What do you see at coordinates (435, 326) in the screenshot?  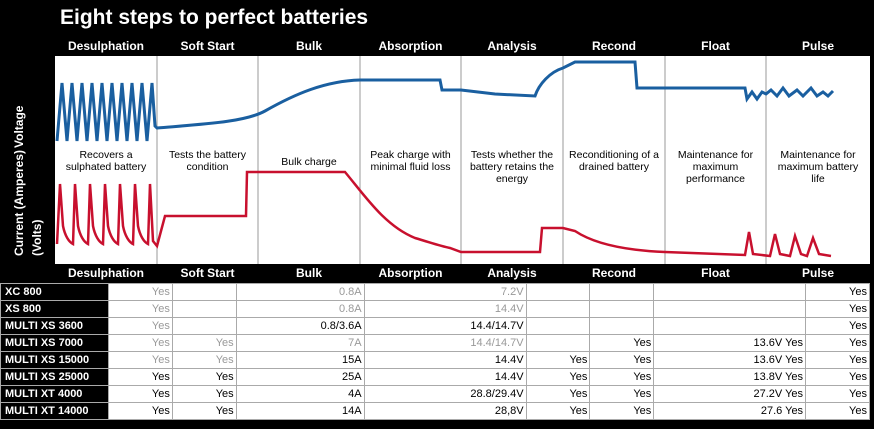 I see `table-row: MULTI XS 3600 Yes 0.8/3.6A 14.4/14.7V Yes` at bounding box center [435, 326].